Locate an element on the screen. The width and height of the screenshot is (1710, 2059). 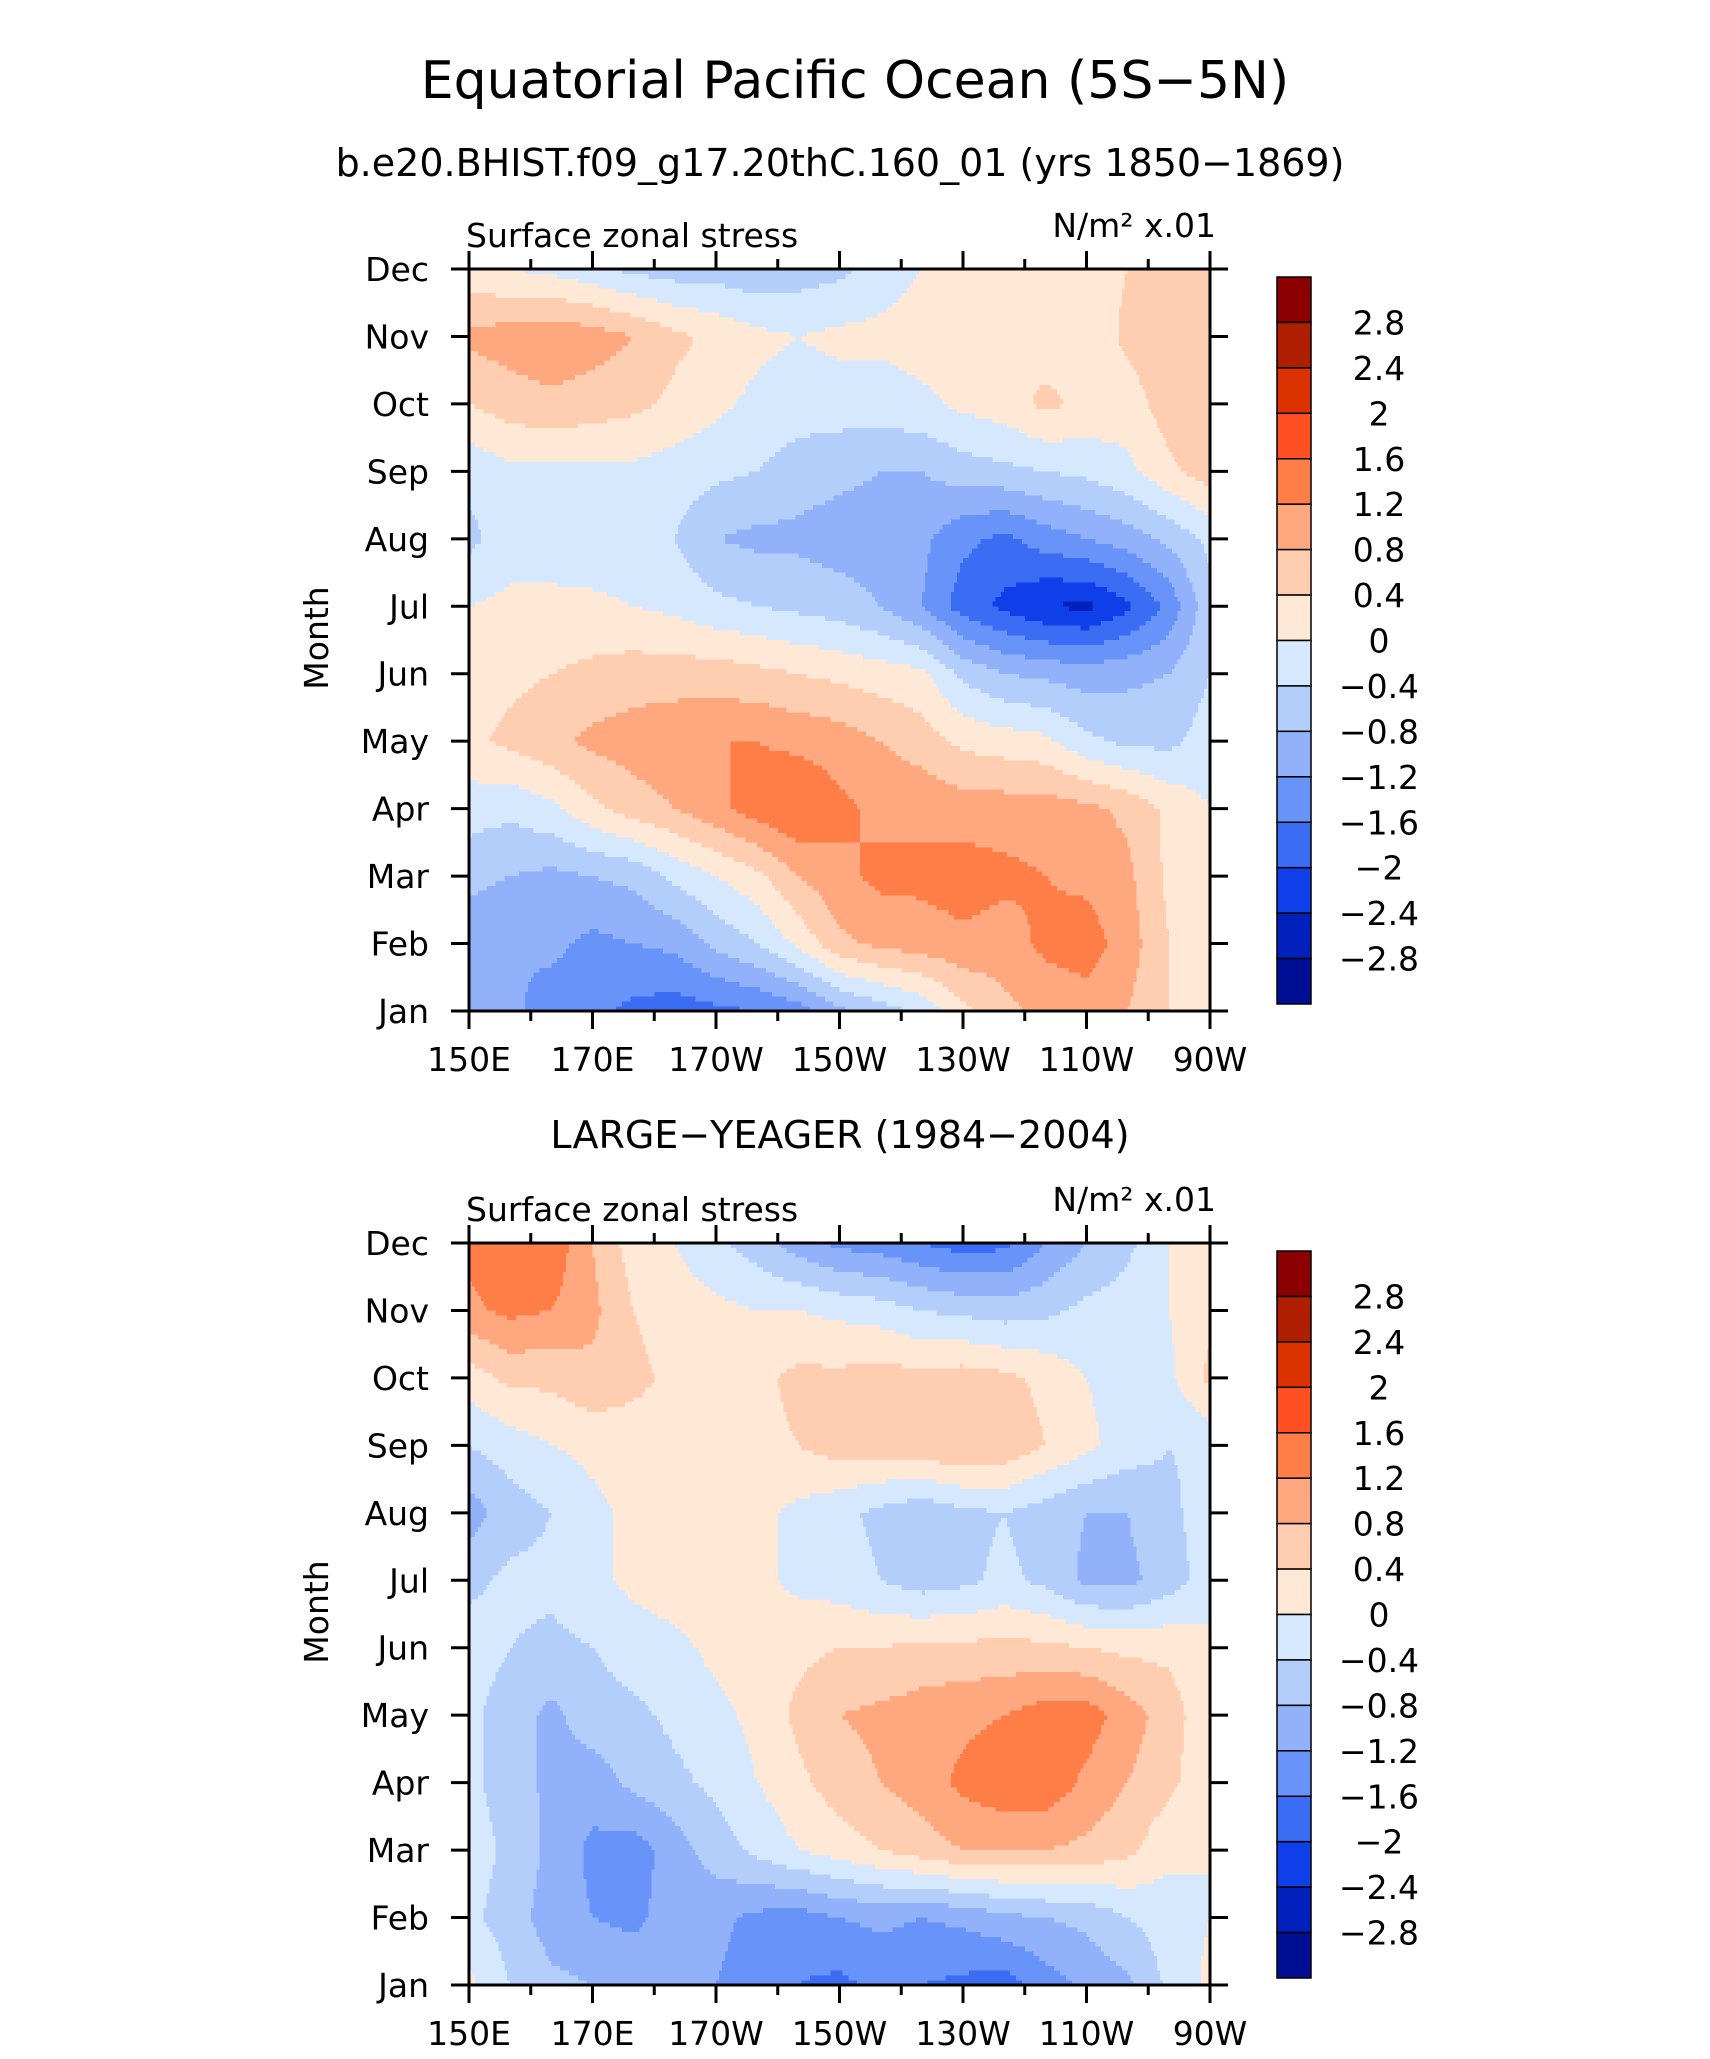
y-tick-label: Aug is located at coordinates (397, 539).